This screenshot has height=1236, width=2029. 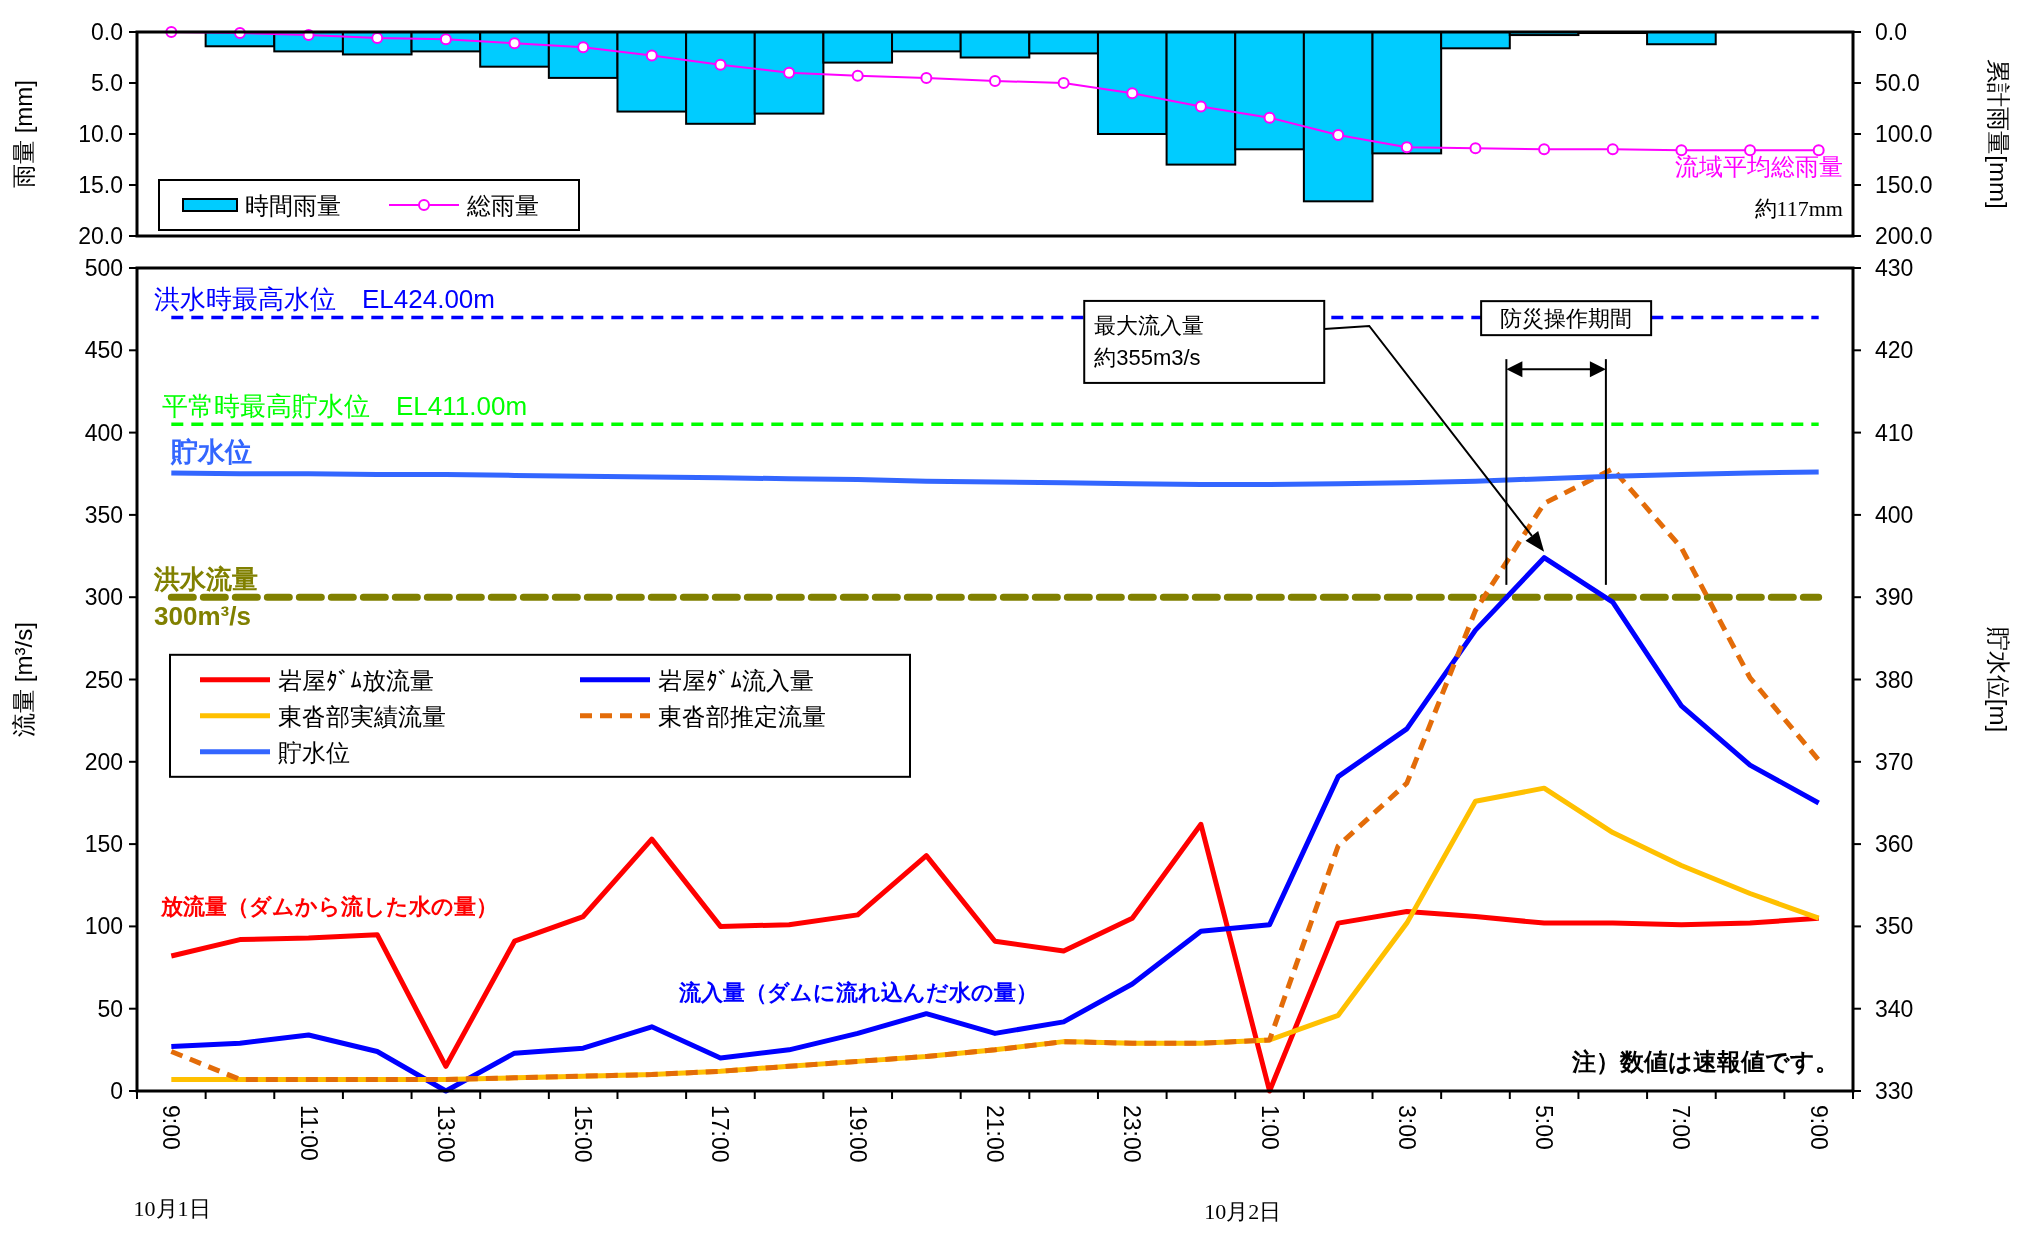 I want to click on legend-label: 岩屋ﾀﾞﾑ流入量, so click(x=736, y=680).